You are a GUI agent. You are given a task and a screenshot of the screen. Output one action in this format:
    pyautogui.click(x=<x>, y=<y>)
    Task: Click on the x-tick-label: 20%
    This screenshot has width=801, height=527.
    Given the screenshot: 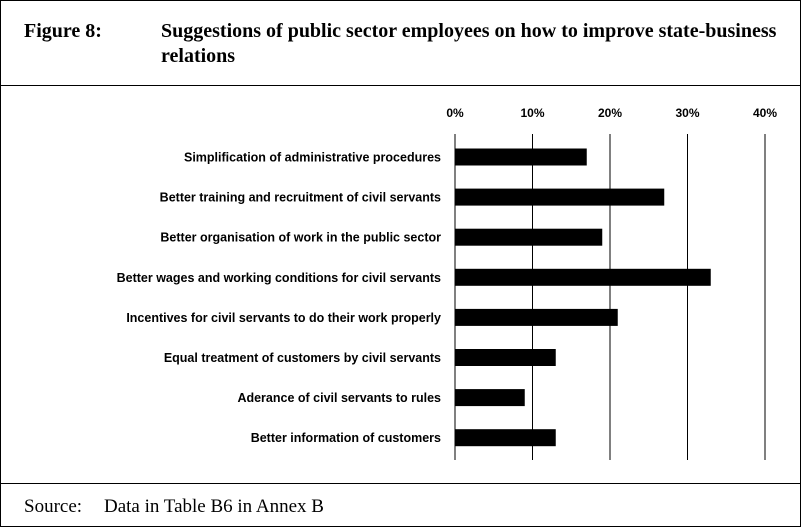 What is the action you would take?
    pyautogui.click(x=610, y=113)
    